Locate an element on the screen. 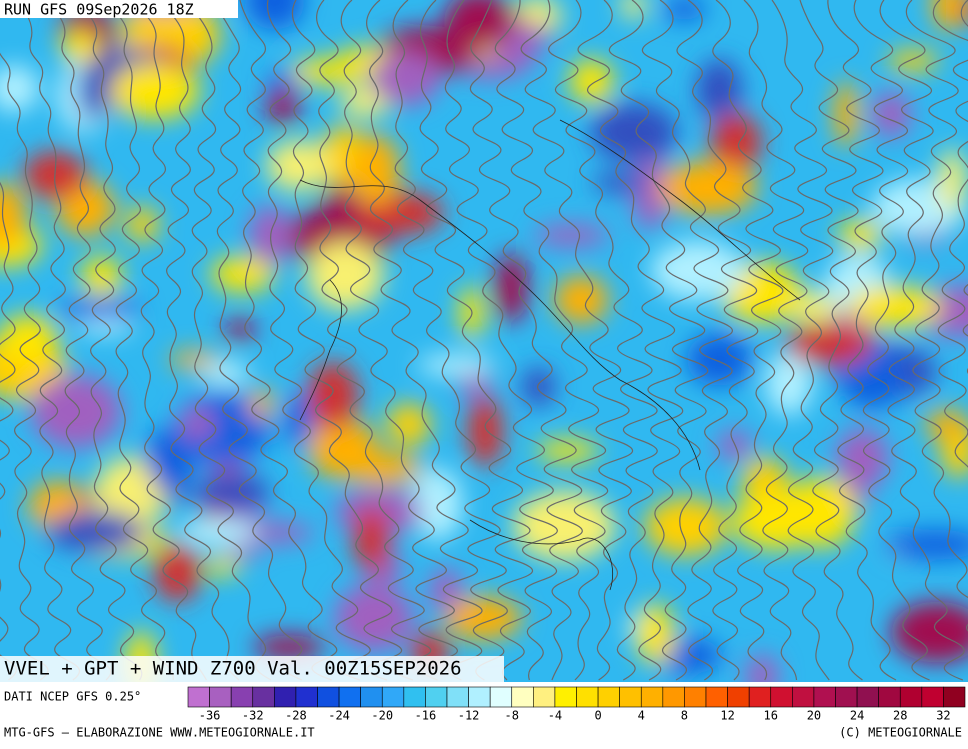 The height and width of the screenshot is (749, 968). colorbar-tick-label: 4 is located at coordinates (641, 716).